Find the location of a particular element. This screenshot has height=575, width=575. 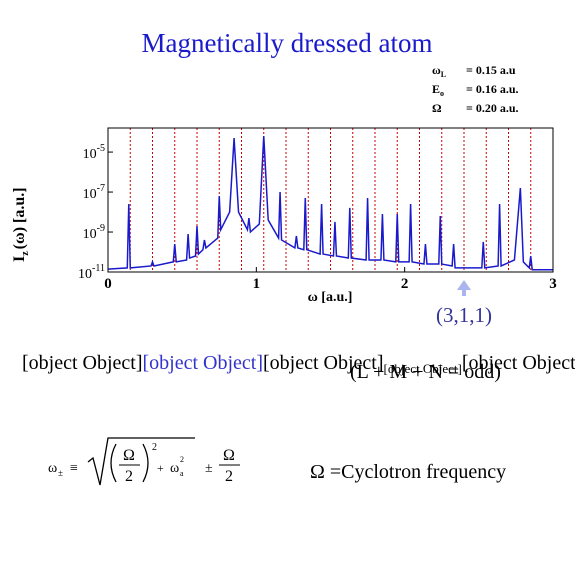

parameter-sub: L is located at coordinates (443, 74).